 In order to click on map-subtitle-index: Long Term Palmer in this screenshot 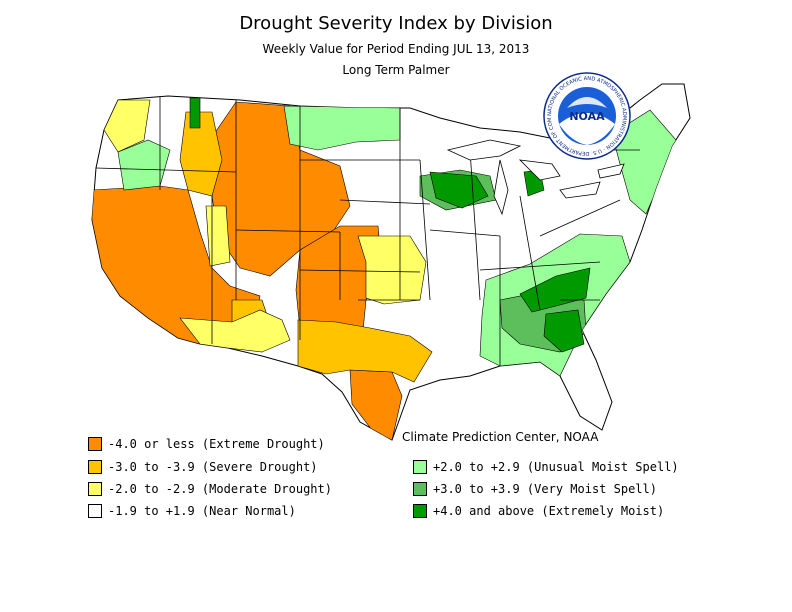, I will do `click(396, 70)`.